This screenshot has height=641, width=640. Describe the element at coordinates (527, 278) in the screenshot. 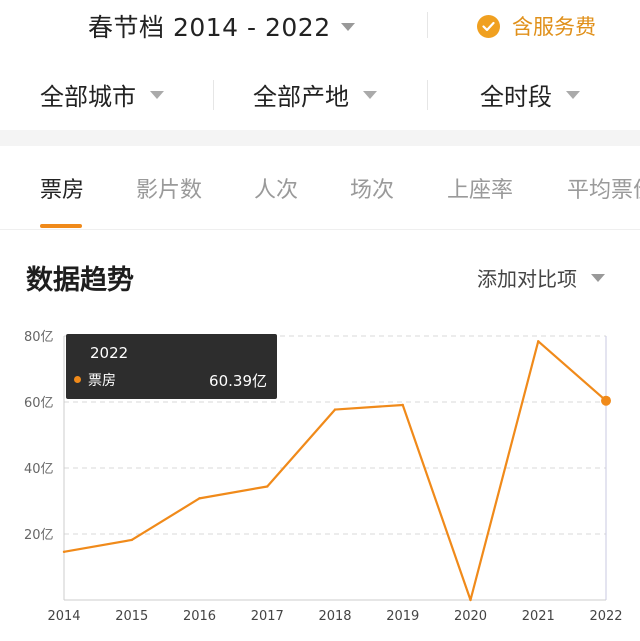

I see `add-comparison-label: 添加对比项` at that location.